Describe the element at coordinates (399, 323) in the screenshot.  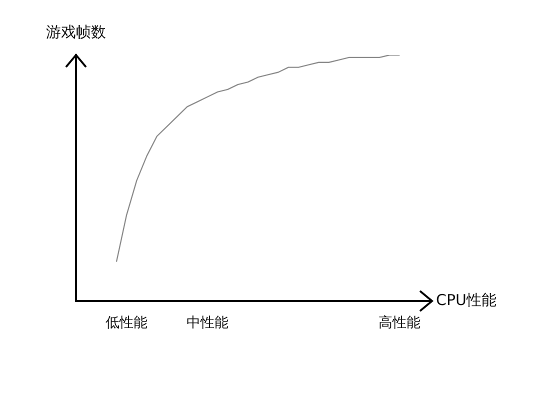
I see `x-tick-label: 高性能` at that location.